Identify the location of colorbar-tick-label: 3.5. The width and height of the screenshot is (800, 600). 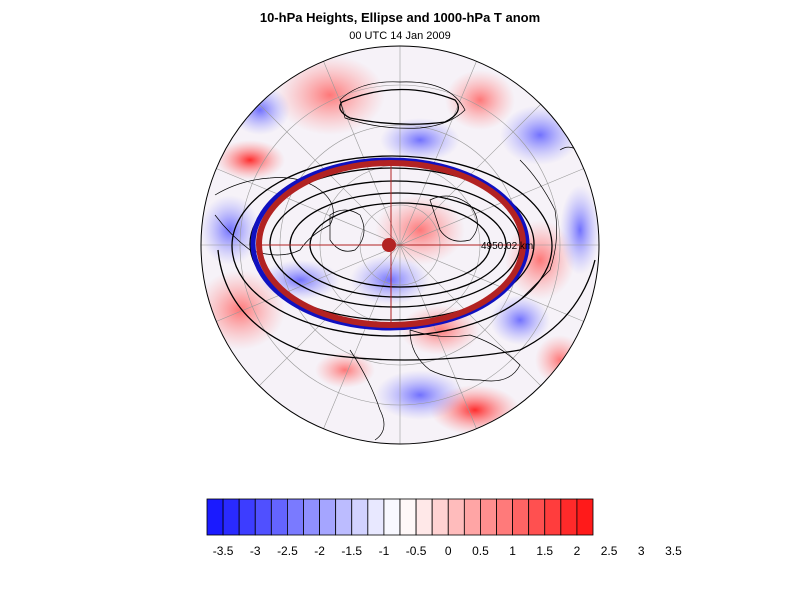
(673, 551).